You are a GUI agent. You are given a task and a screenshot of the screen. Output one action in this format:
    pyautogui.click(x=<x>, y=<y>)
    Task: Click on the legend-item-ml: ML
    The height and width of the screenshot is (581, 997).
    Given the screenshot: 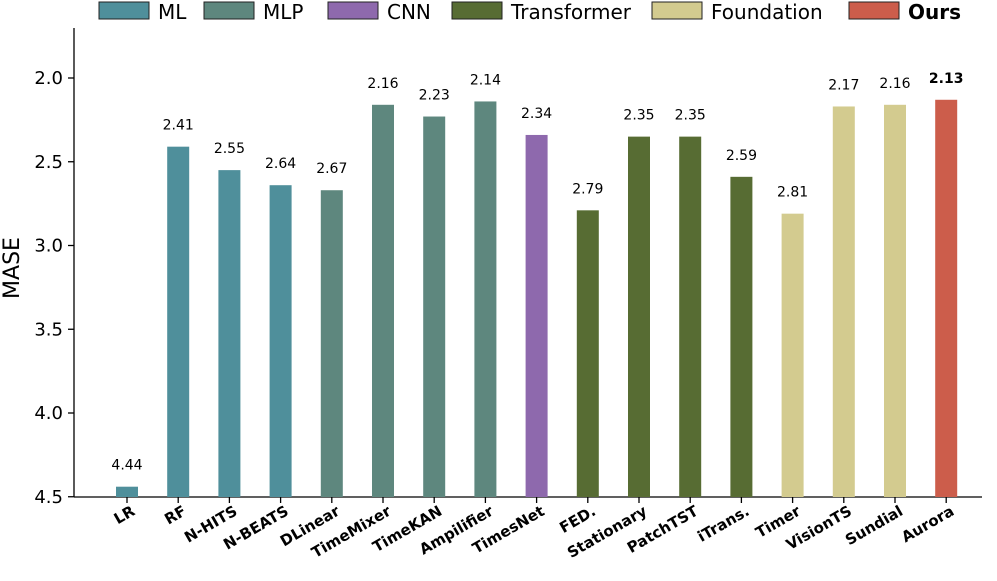 What is the action you would take?
    pyautogui.click(x=142, y=12)
    